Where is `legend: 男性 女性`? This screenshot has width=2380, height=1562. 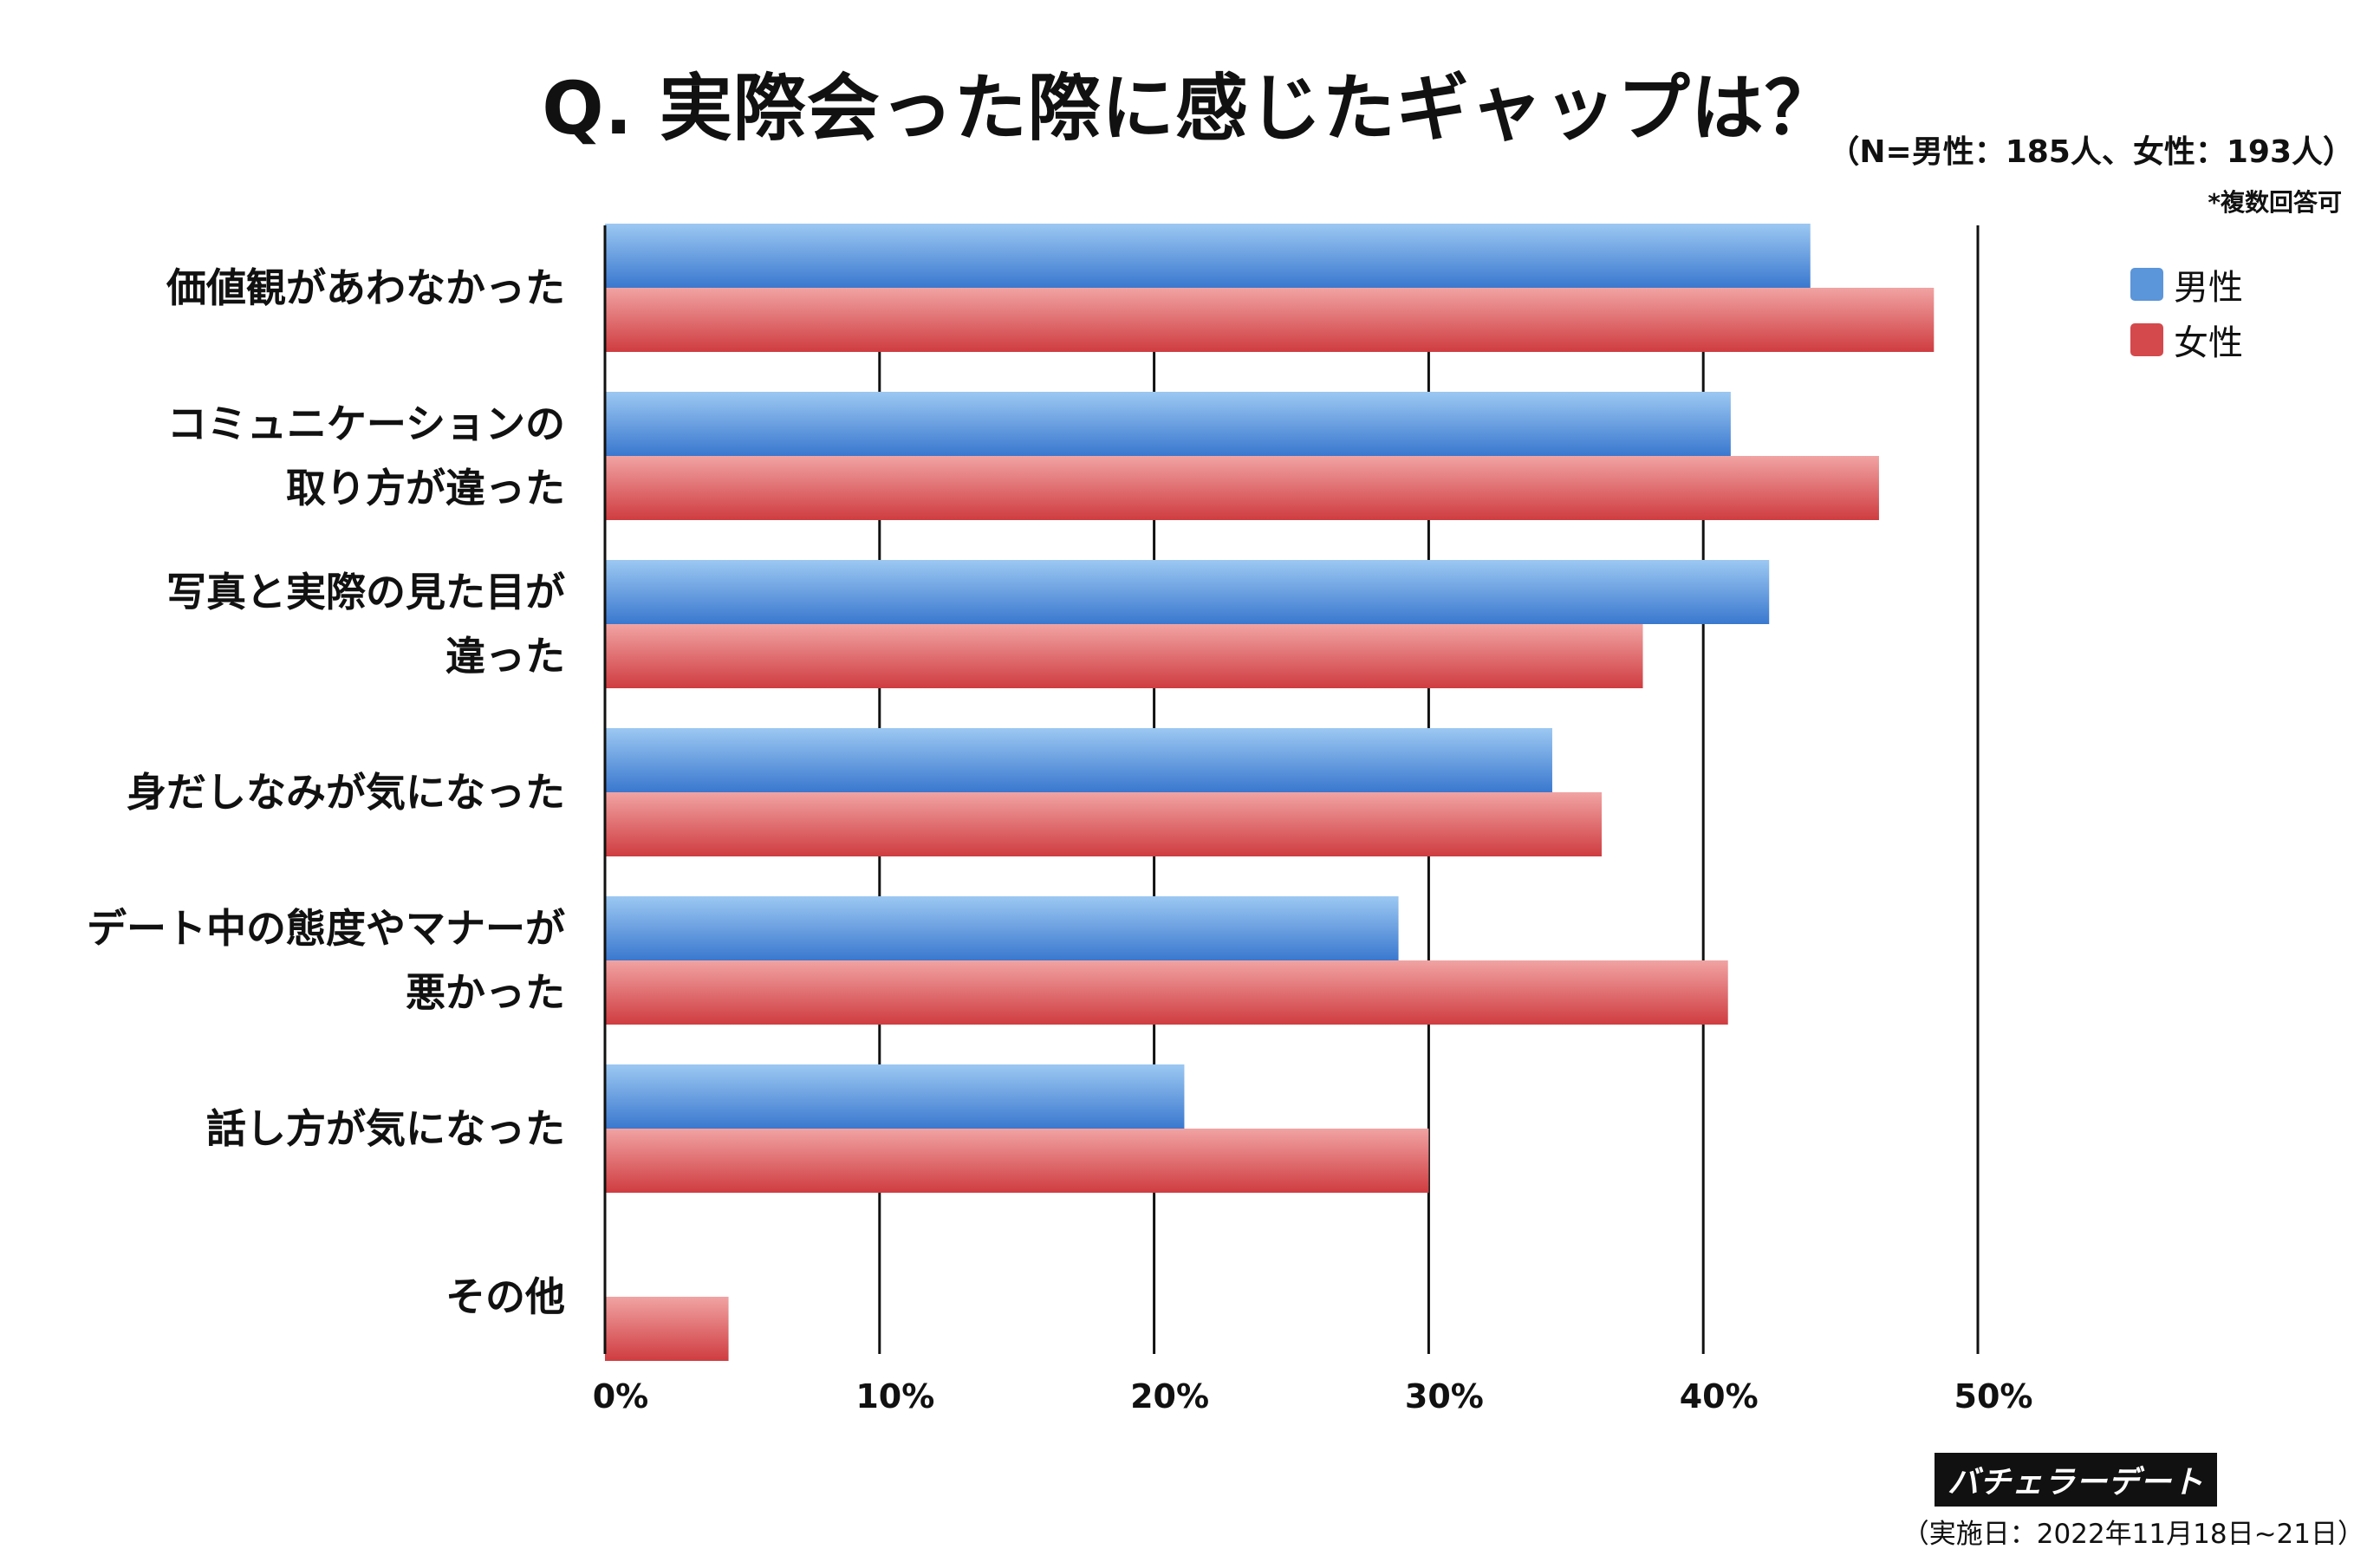 legend: 男性 女性 is located at coordinates (2186, 313).